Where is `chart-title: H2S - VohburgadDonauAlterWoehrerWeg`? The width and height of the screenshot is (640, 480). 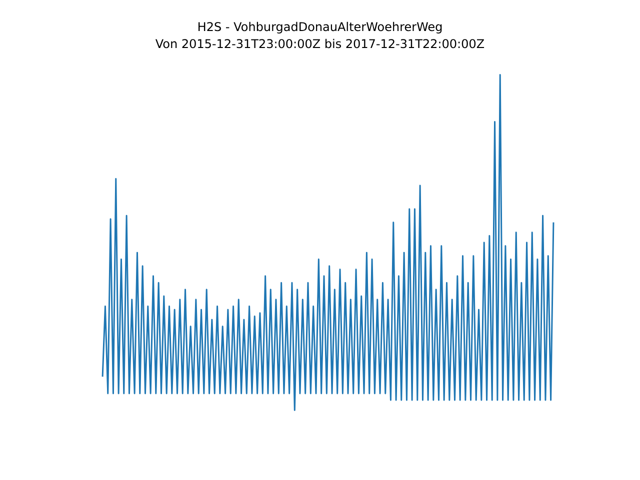 chart-title: H2S - VohburgadDonauAlterWoehrerWeg is located at coordinates (320, 28).